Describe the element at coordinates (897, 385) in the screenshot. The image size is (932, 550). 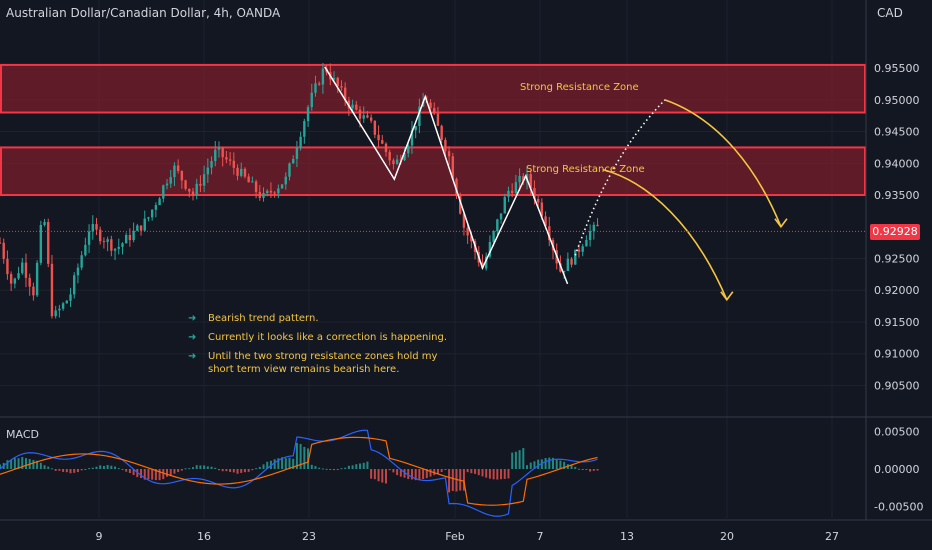
I see `price-tick-label: 0.90500` at that location.